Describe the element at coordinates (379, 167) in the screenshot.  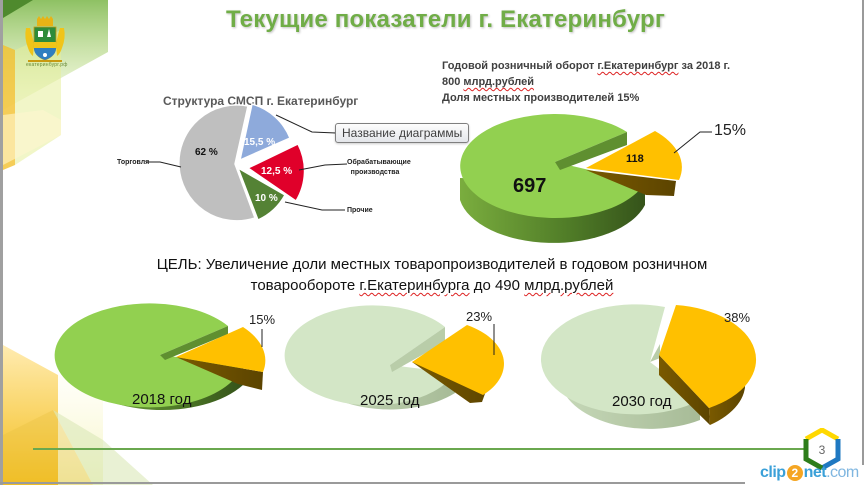
I see `legend-manufacturing: Обрабатывающие производства` at that location.